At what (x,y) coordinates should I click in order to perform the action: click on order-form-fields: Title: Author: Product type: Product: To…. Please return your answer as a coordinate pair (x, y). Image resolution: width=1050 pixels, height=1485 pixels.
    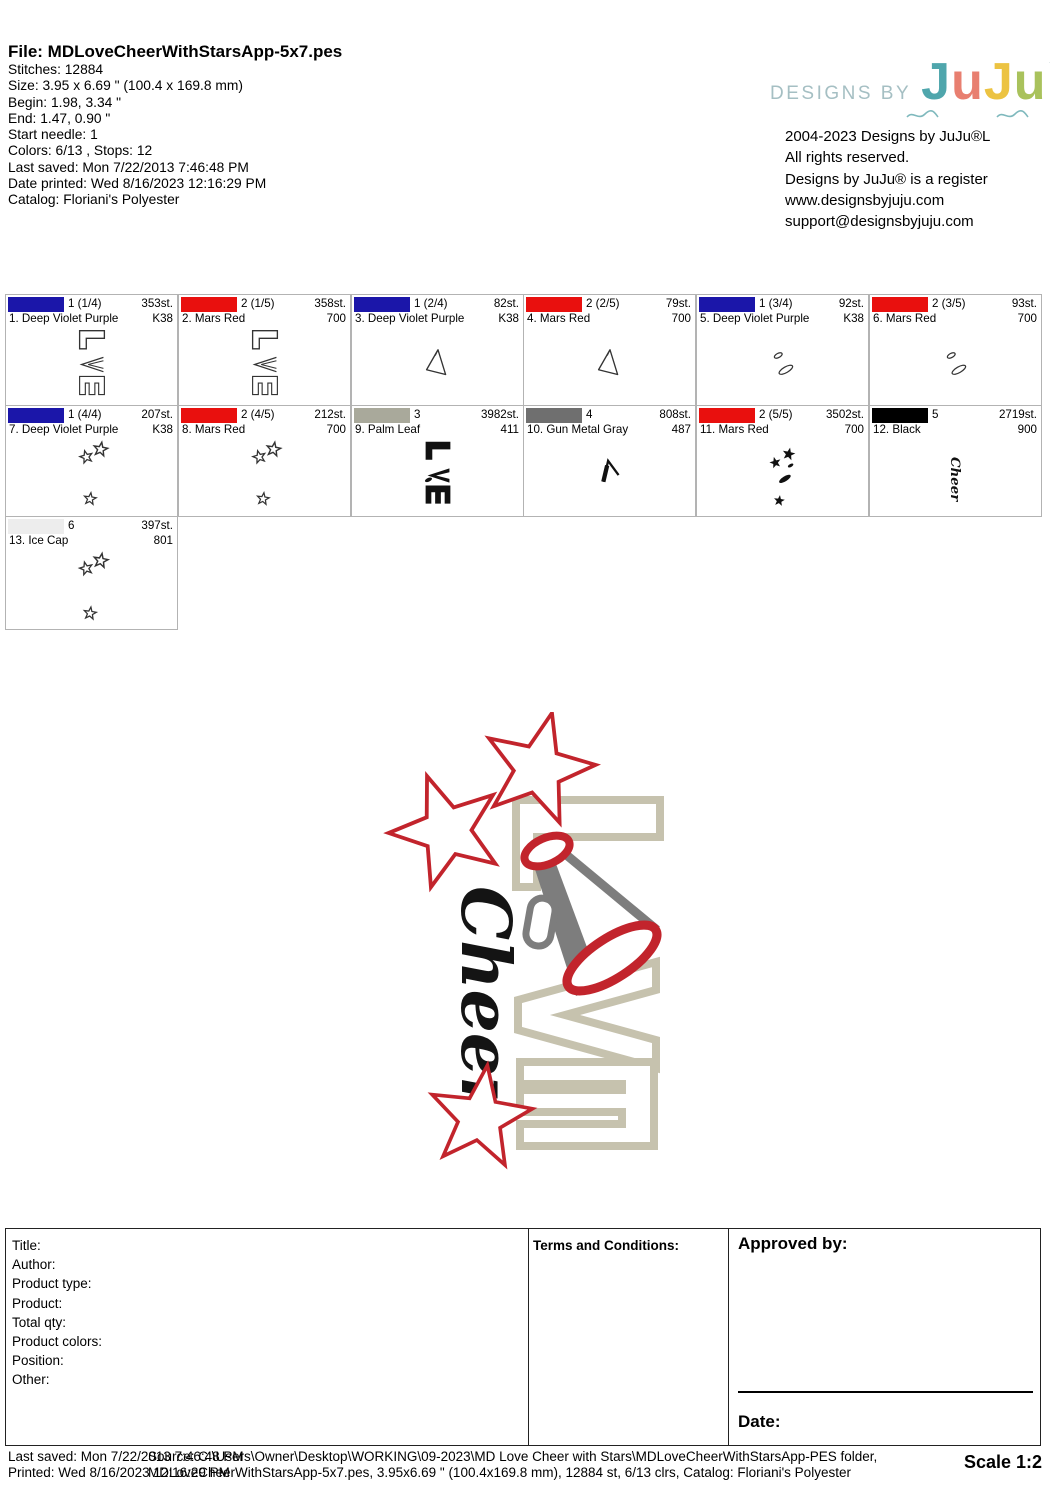
    Looking at the image, I should click on (57, 1313).